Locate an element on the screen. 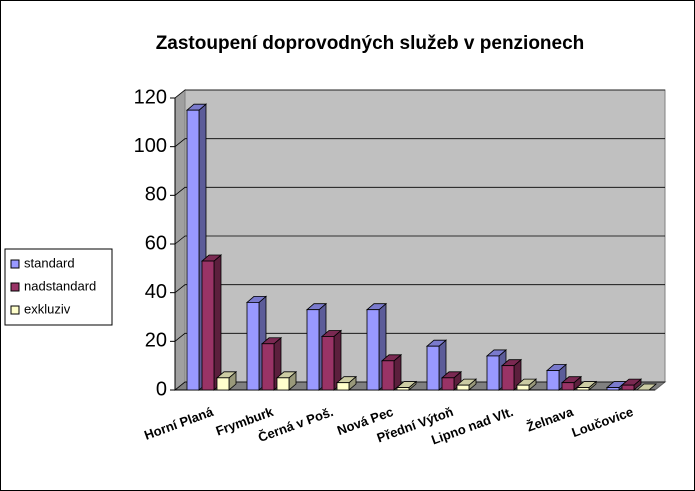 This screenshot has height=491, width=695. legend-box is located at coordinates (58, 287).